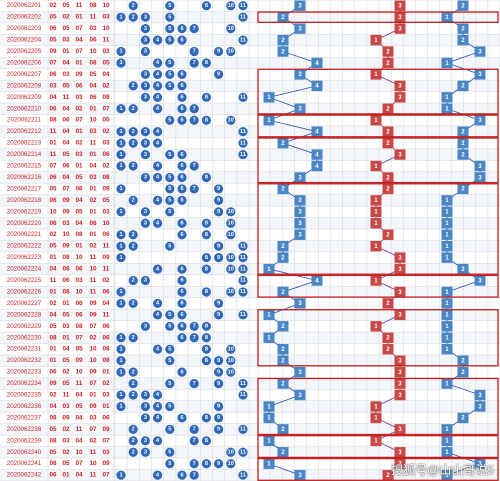 This screenshot has width=500, height=481. I want to click on draw-number: 03, so click(106, 452).